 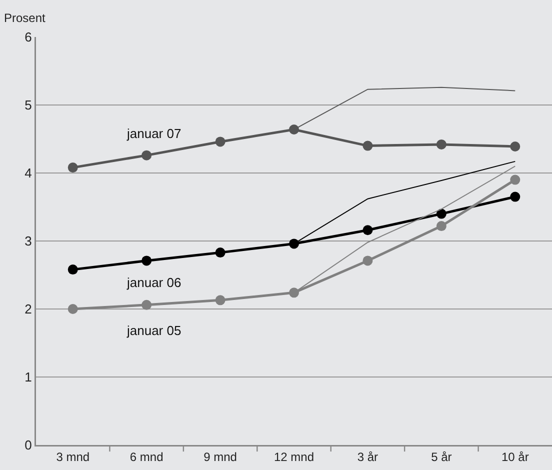 I want to click on x-tick-label: 10 år, so click(x=515, y=457).